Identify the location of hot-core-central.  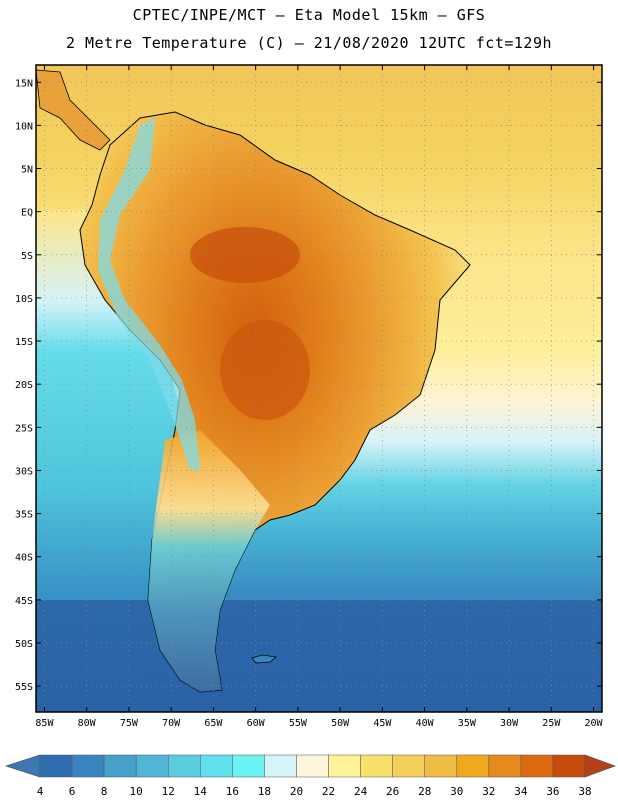
(265, 370).